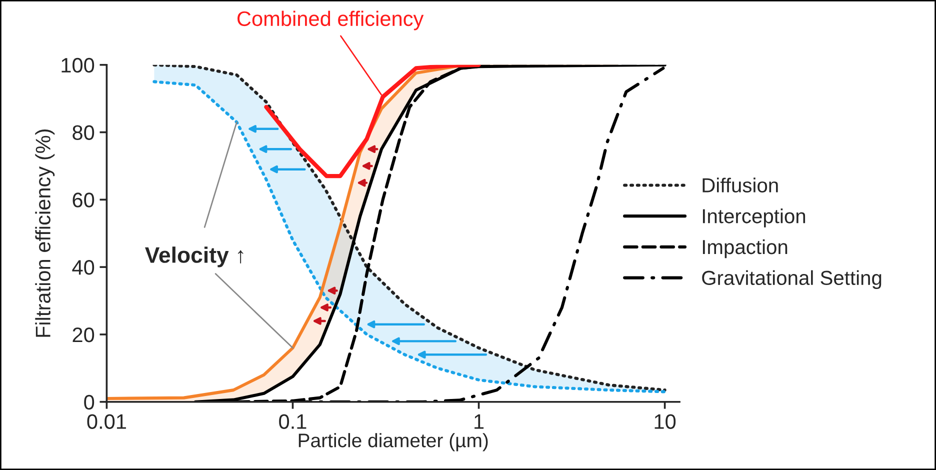  What do you see at coordinates (83, 200) in the screenshot?
I see `y-tick-label: 60` at bounding box center [83, 200].